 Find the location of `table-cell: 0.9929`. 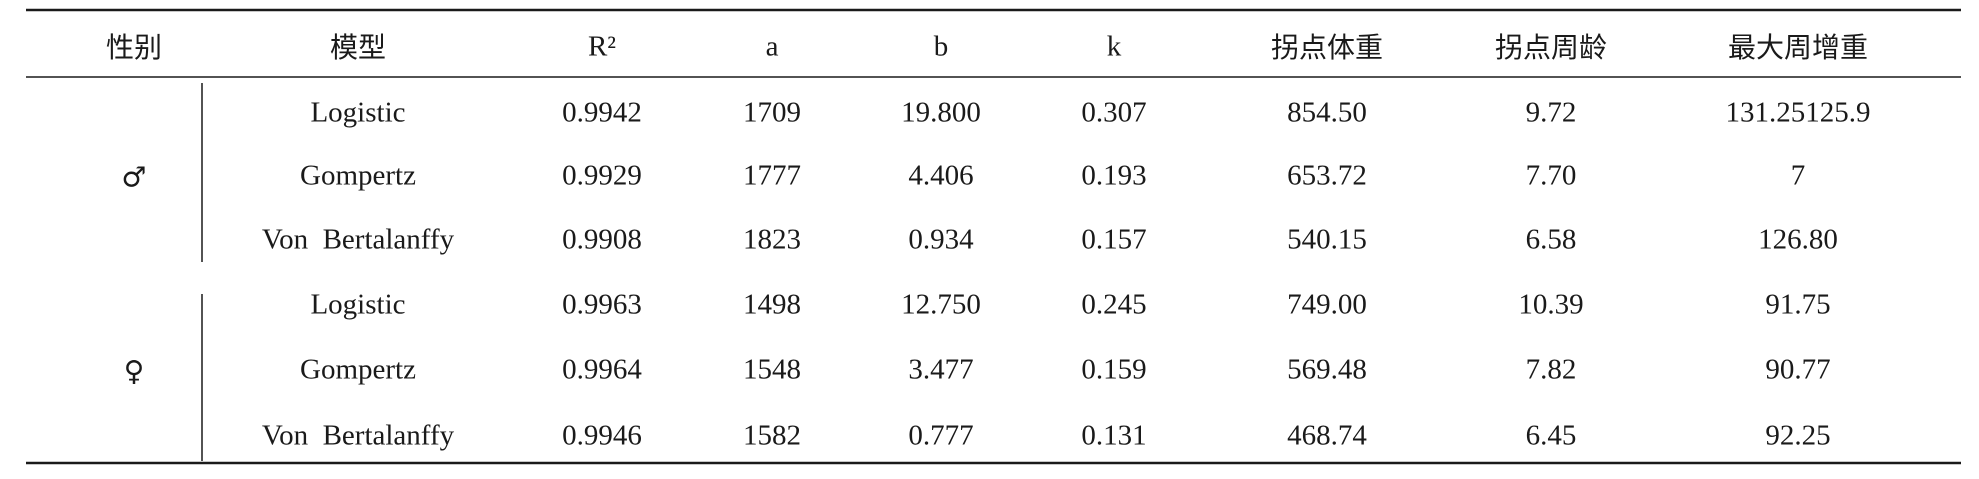

table-cell: 0.9929 is located at coordinates (602, 176).